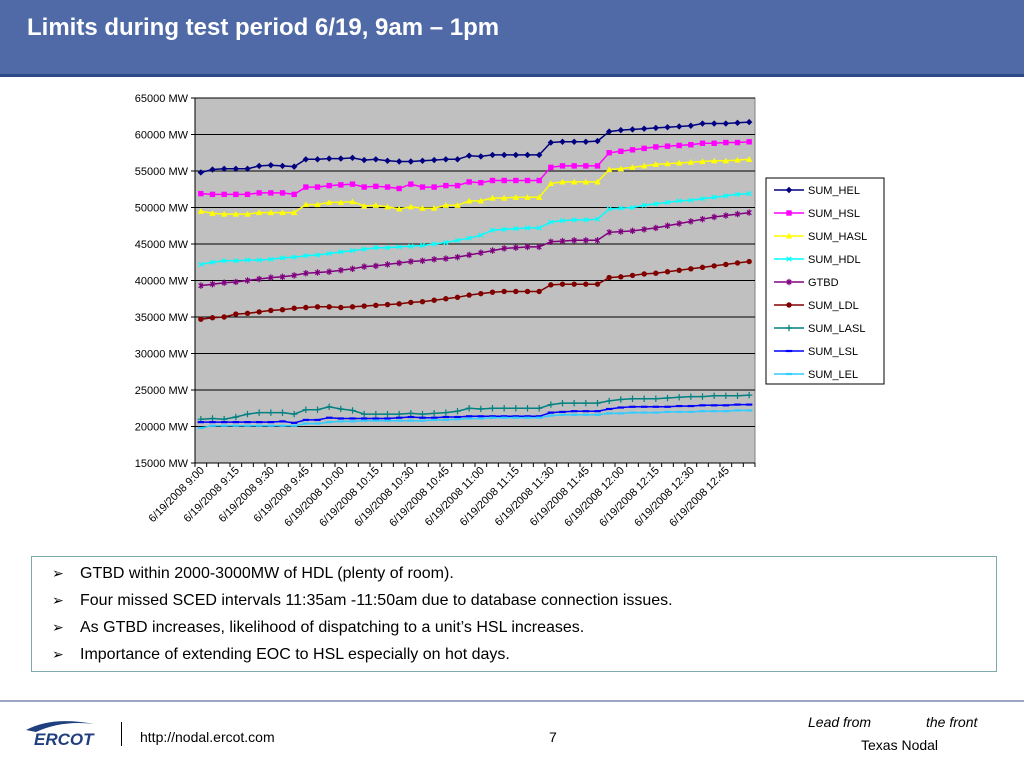  Describe the element at coordinates (833, 306) in the screenshot. I see `legend-label: SUM_LDL` at that location.